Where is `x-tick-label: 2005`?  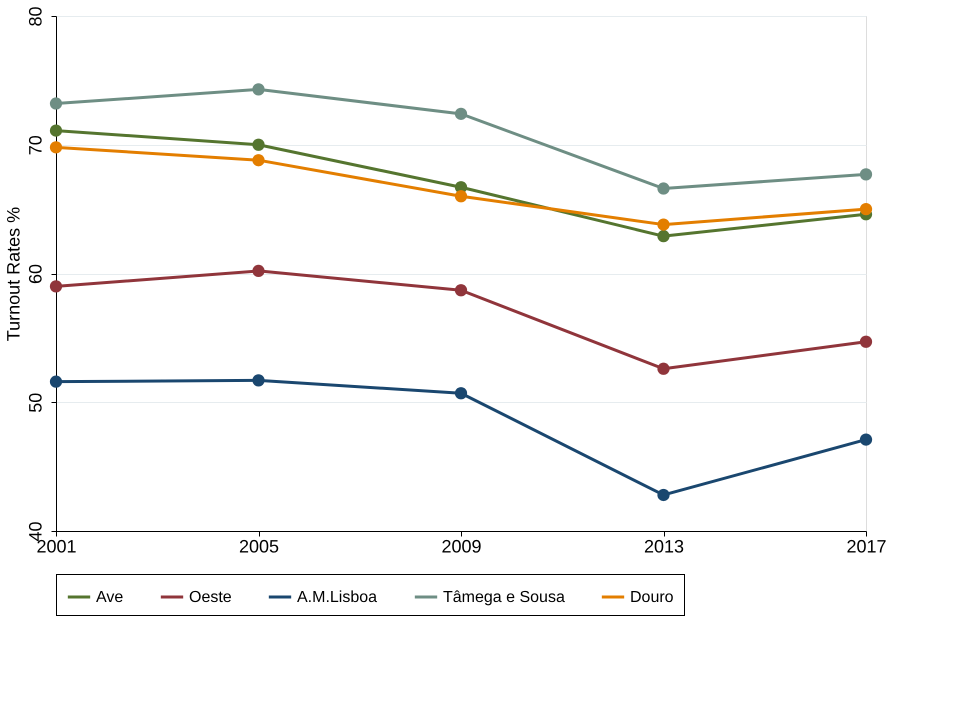 x-tick-label: 2005 is located at coordinates (259, 546).